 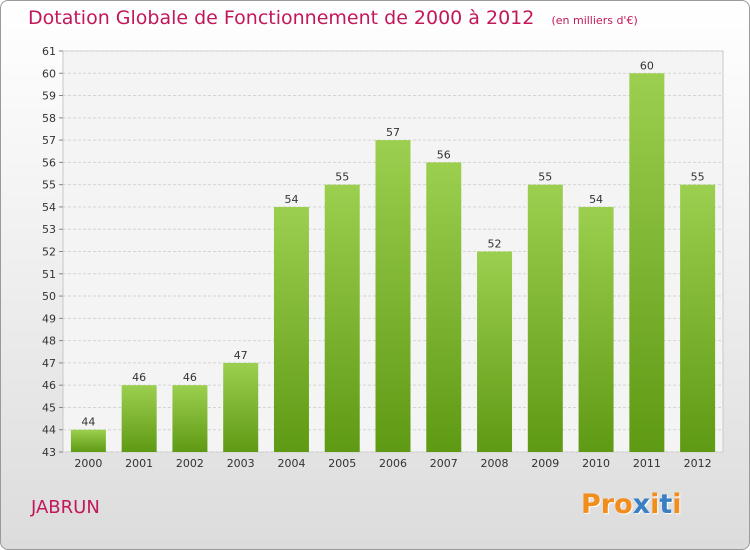 I want to click on y-tick-label: 57, so click(x=49, y=140).